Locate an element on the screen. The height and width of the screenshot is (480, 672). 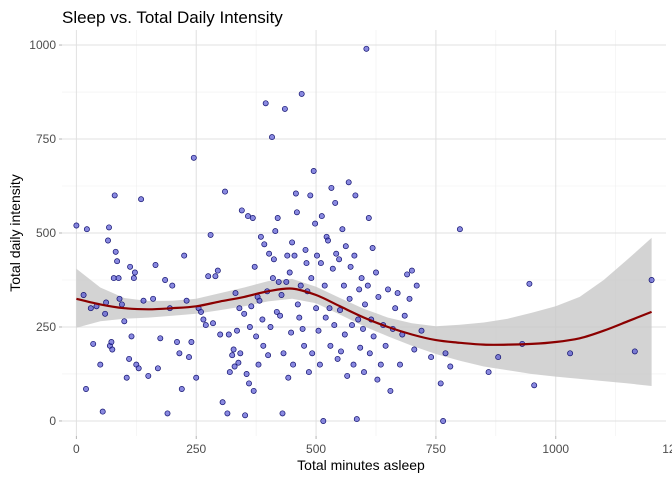
trend-line is located at coordinates (364, 316).